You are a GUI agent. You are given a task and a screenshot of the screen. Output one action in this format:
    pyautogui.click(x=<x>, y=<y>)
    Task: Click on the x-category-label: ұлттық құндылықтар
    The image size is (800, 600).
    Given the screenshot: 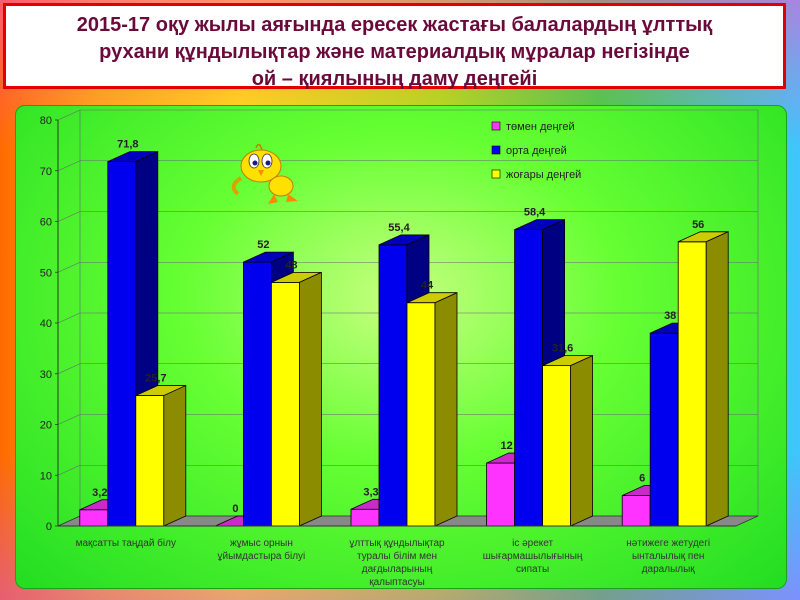 What is the action you would take?
    pyautogui.click(x=397, y=543)
    